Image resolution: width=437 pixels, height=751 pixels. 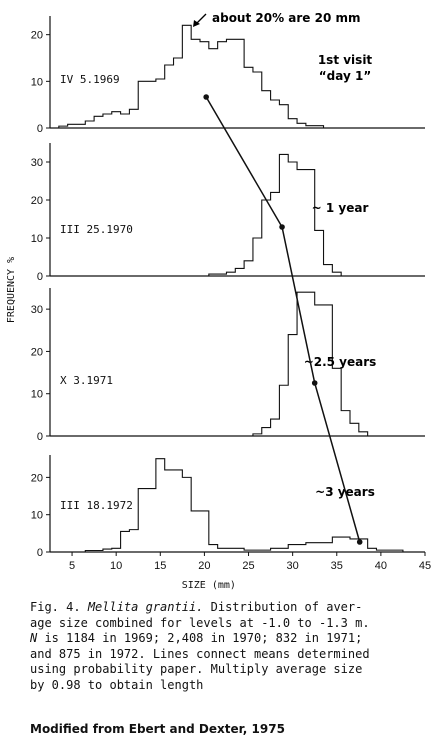 I want to click on y-tick-label: 30, so click(x=37, y=163).